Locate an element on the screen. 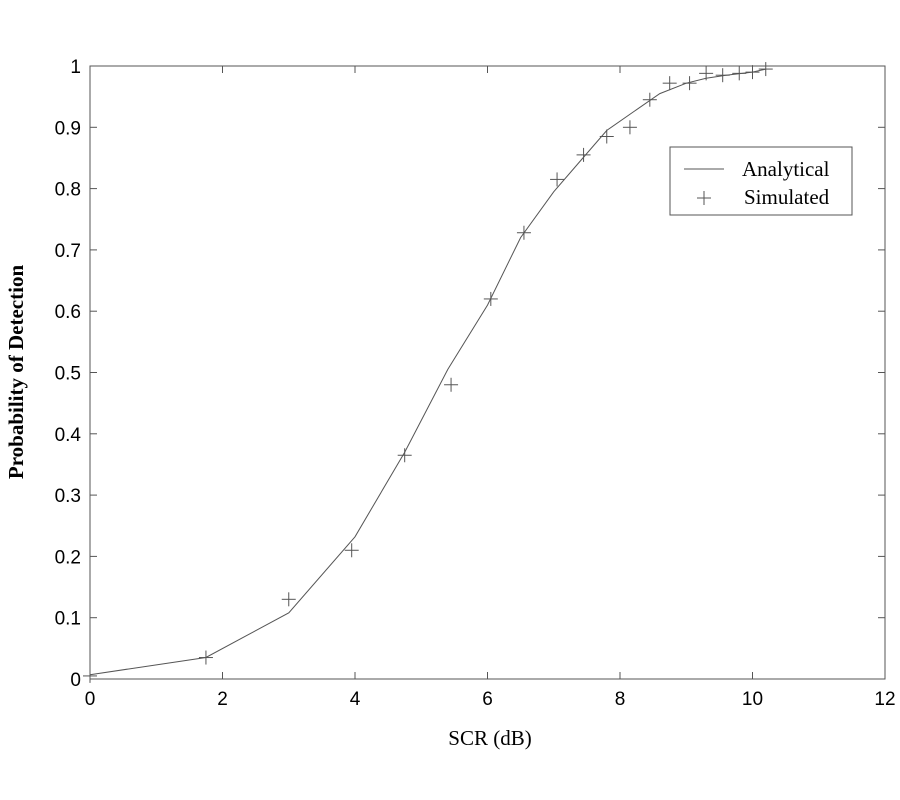 This screenshot has width=900, height=800. y-tick-label: 0.1 is located at coordinates (68, 619).